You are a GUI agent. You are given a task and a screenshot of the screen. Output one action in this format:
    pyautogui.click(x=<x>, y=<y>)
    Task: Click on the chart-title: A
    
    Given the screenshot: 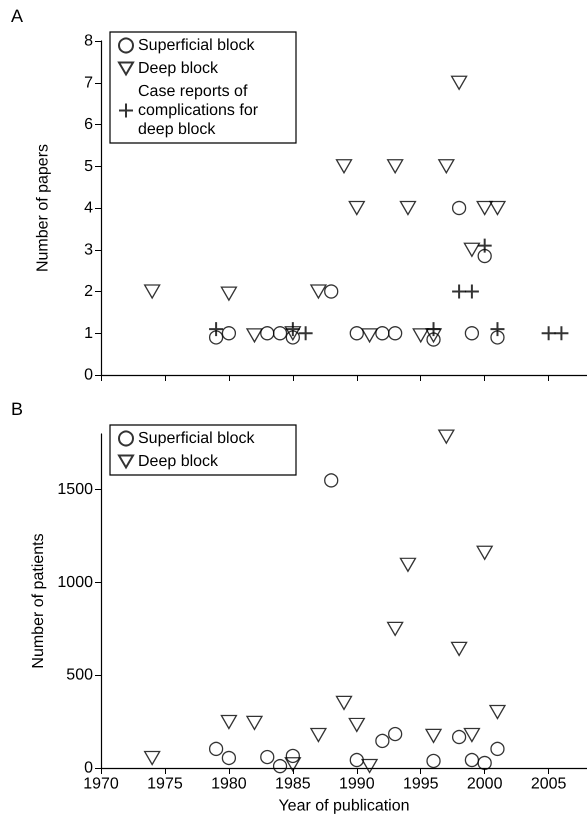 What is the action you would take?
    pyautogui.click(x=17, y=16)
    